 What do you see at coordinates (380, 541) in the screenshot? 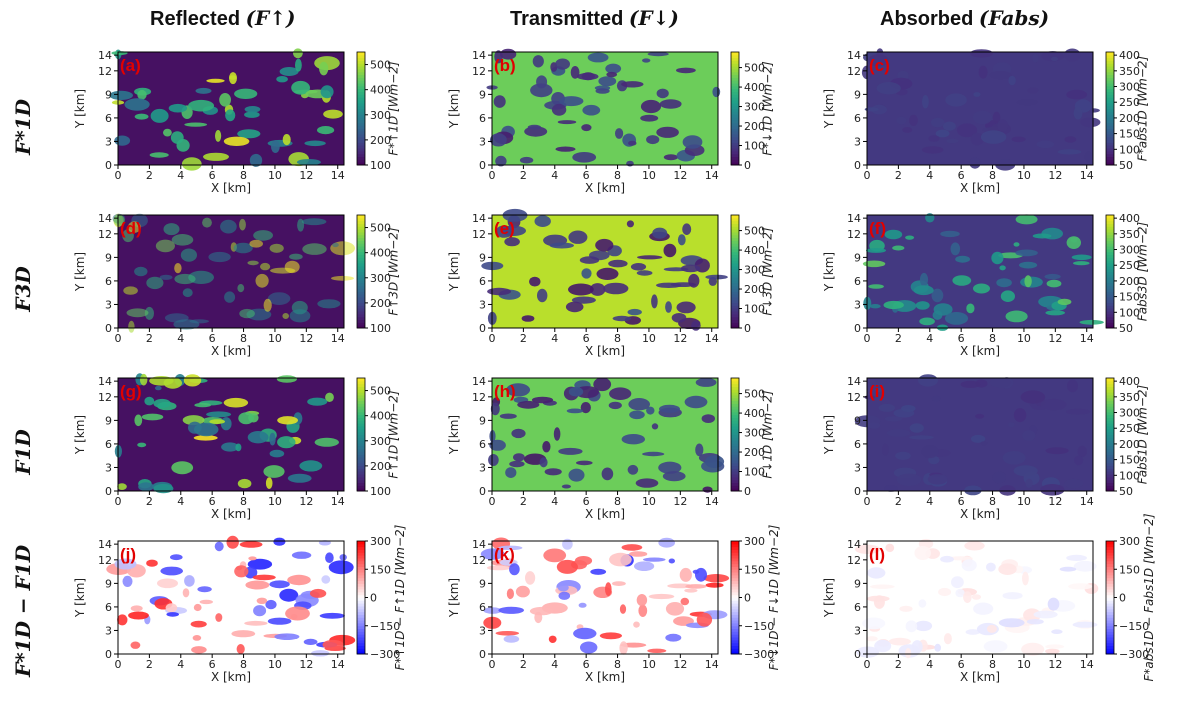
I see `colorbar-tick-label: 300` at bounding box center [380, 541].